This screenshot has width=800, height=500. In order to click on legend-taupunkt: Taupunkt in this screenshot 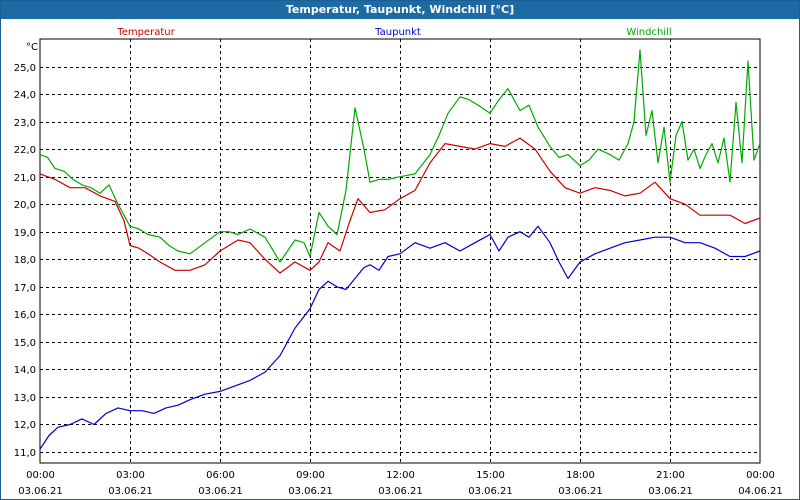, I will do `click(397, 32)`.